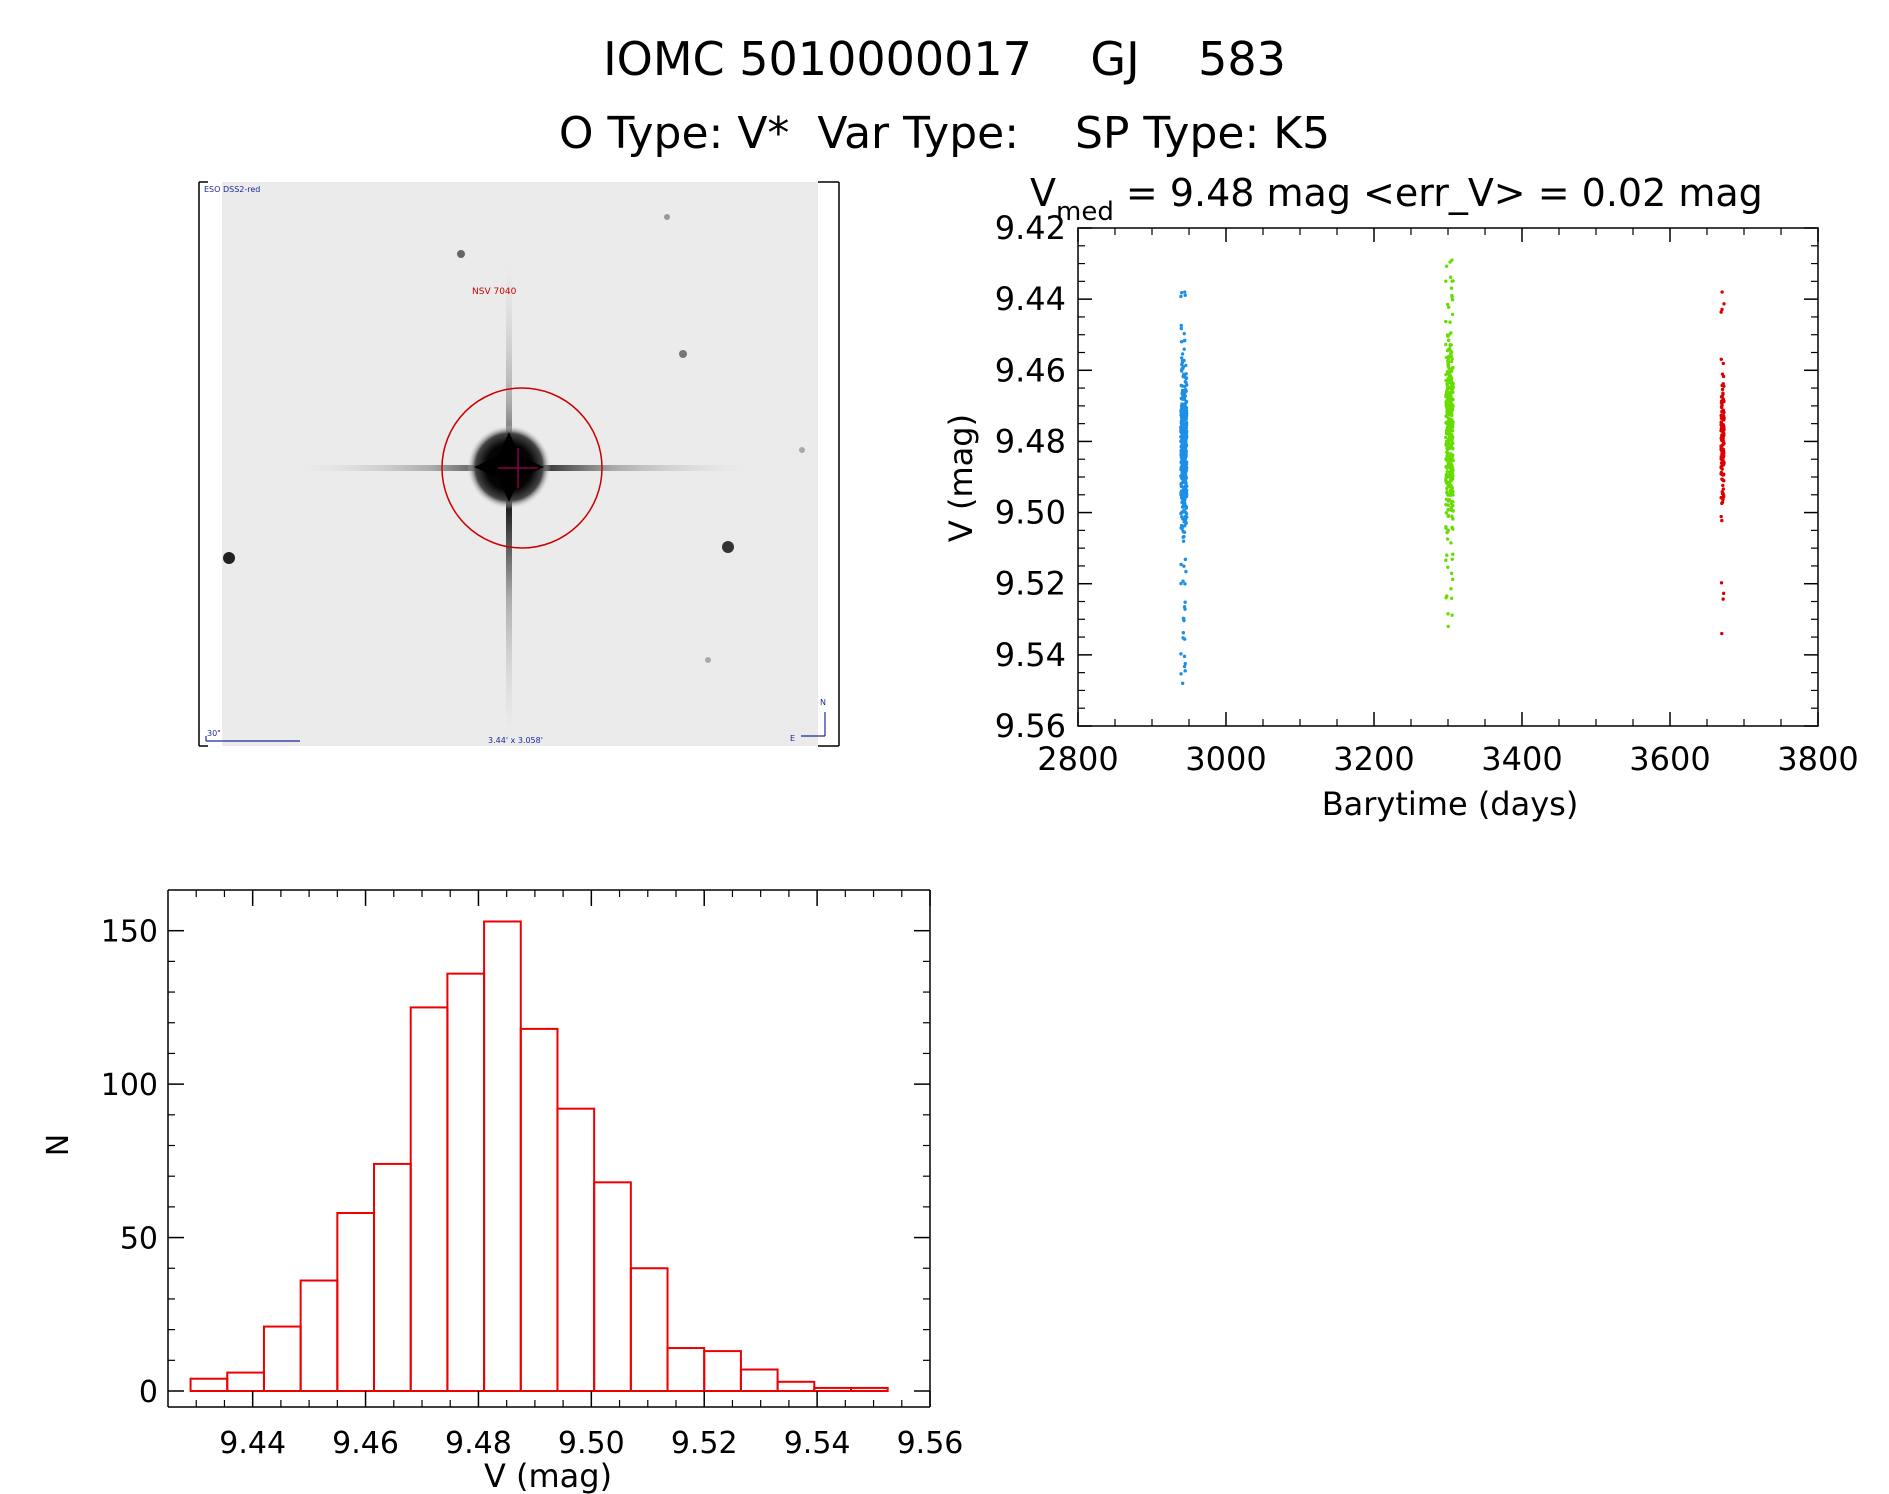 The width and height of the screenshot is (1889, 1494). I want to click on lc-x-tick-label: 3200, so click(1373, 759).